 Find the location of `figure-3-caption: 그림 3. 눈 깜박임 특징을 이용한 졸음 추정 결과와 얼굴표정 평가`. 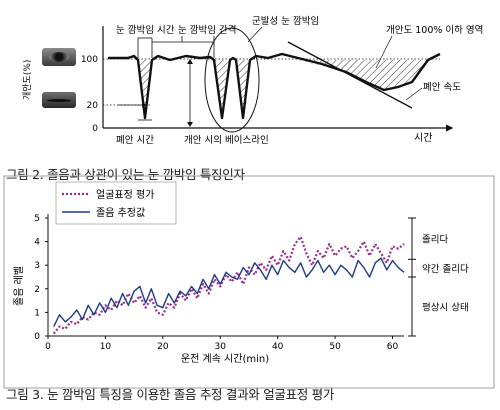

figure-3-caption: 그림 3. 눈 깜박임 특징을 이용한 졸음 추정 결과와 얼굴표정 평가 is located at coordinates (170, 394).